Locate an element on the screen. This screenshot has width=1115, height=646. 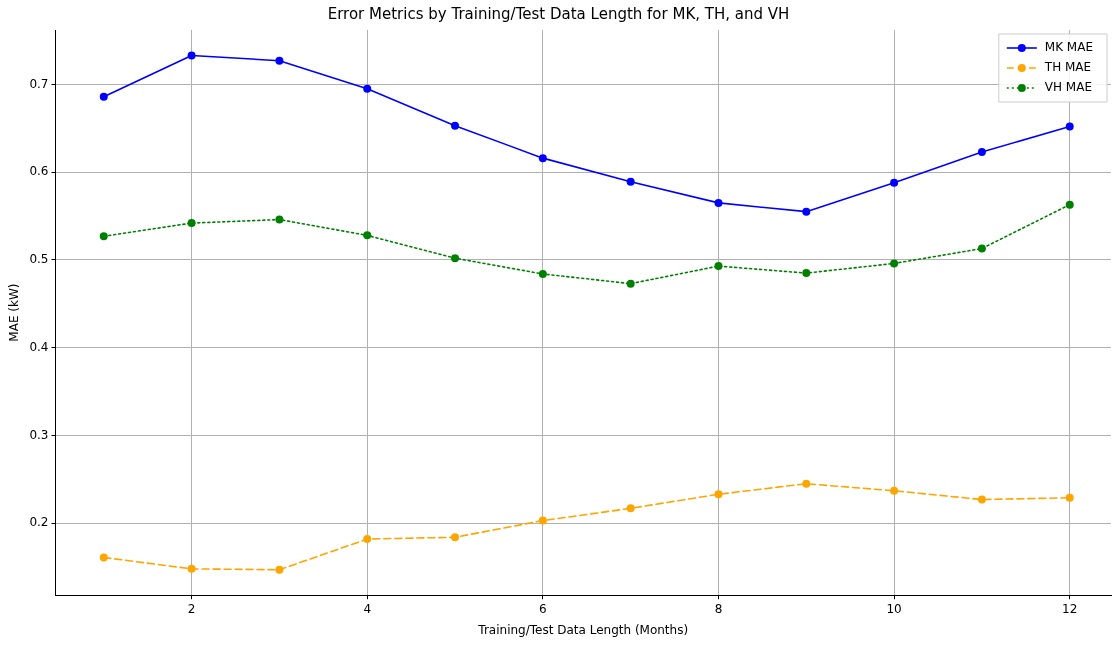
y-tick-label: 0.4 is located at coordinates (39, 346).